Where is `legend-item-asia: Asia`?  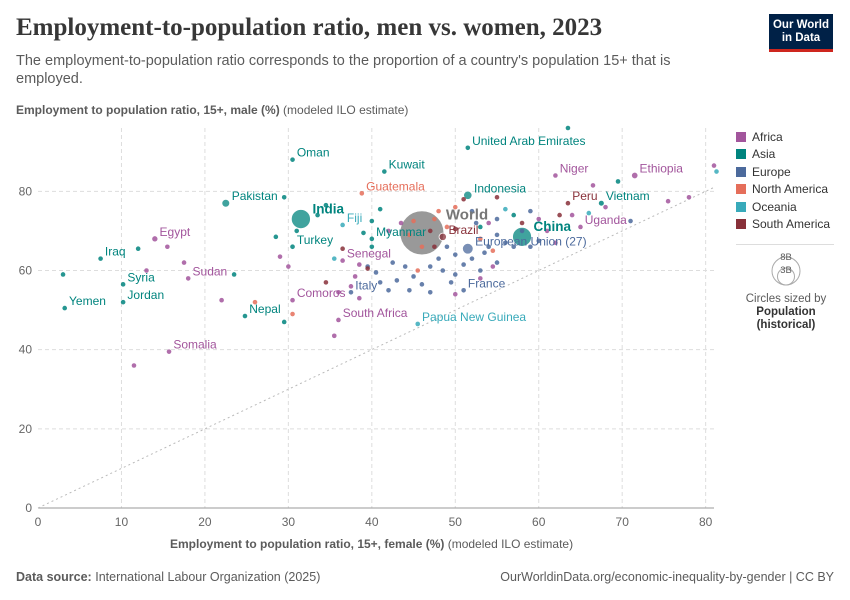 legend-item-asia: Asia is located at coordinates (788, 155).